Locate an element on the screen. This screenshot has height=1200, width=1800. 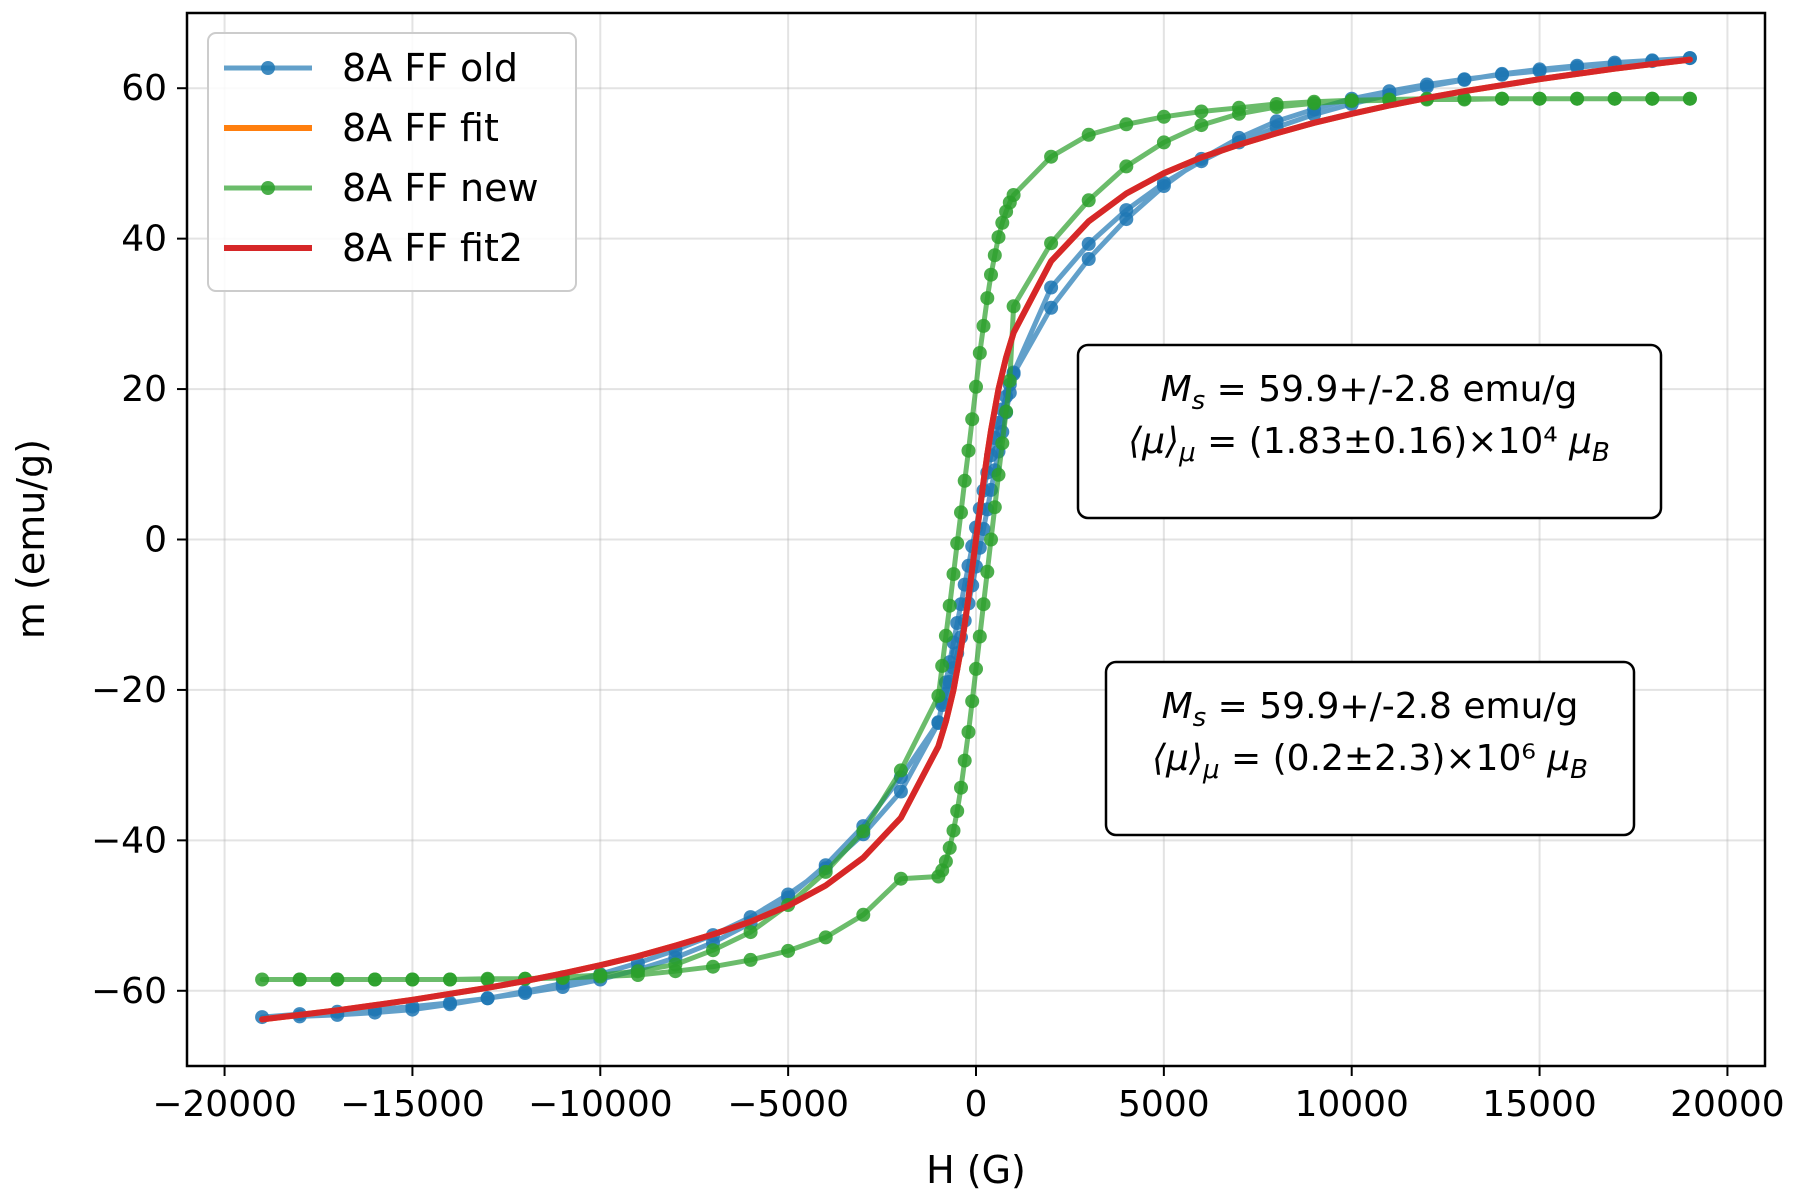
legend-label: 8A FF fit2 is located at coordinates (432, 248).